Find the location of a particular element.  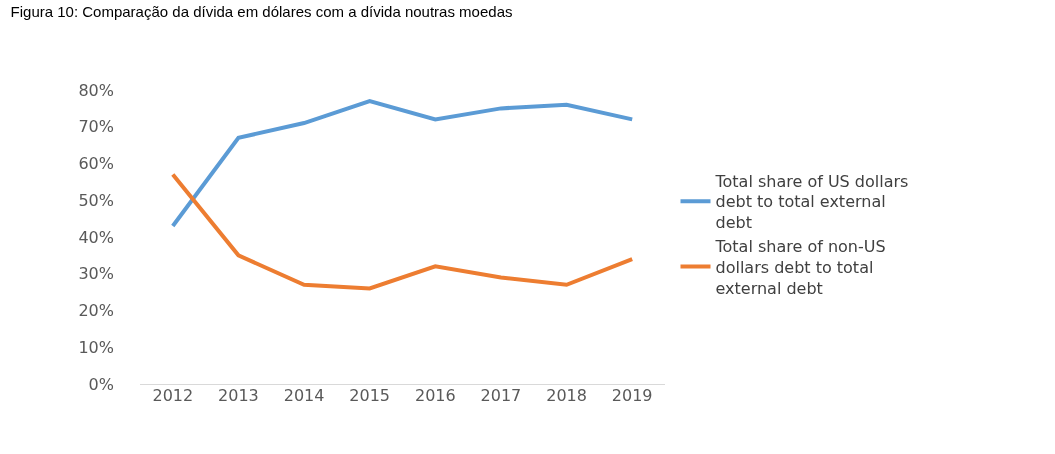

legend-label: Total share of US dollars debt to total external debt is located at coordinates (811, 202).